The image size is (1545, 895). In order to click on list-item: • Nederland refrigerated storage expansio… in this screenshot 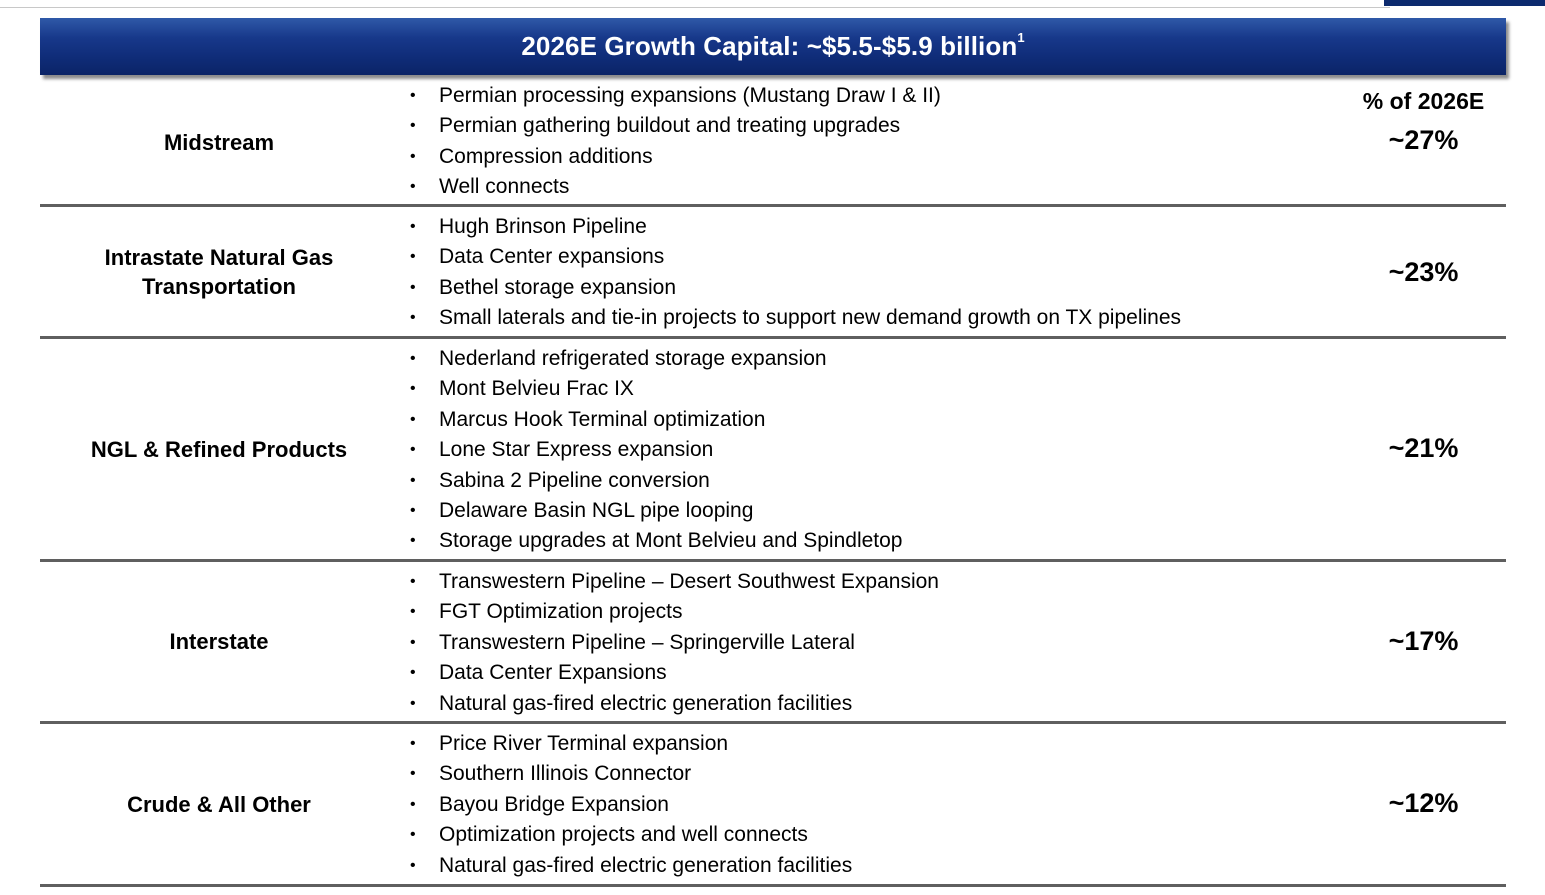, I will do `click(656, 359)`.